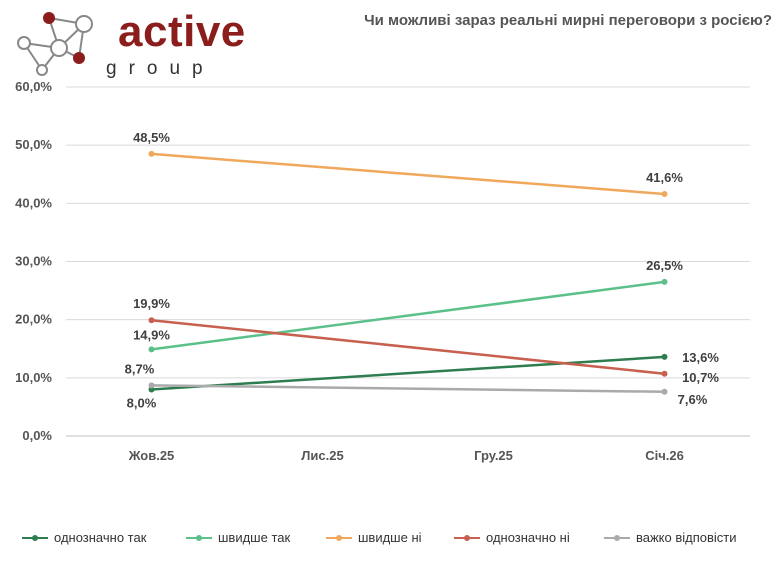 The height and width of the screenshot is (585, 780). I want to click on logo-network-icon, so click(55, 44).